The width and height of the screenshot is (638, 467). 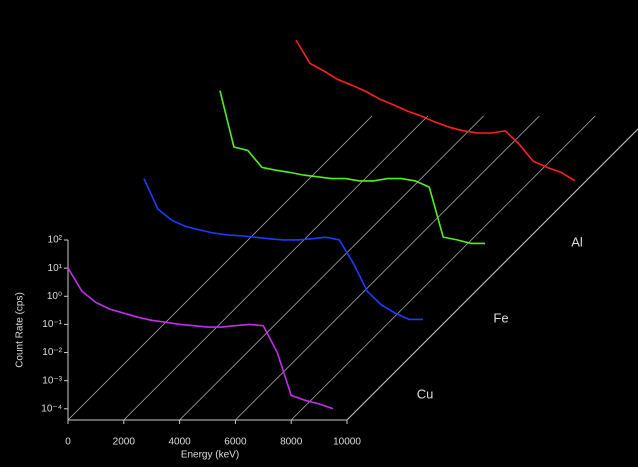 I want to click on x-axis-label: Energy (keV), so click(x=210, y=455).